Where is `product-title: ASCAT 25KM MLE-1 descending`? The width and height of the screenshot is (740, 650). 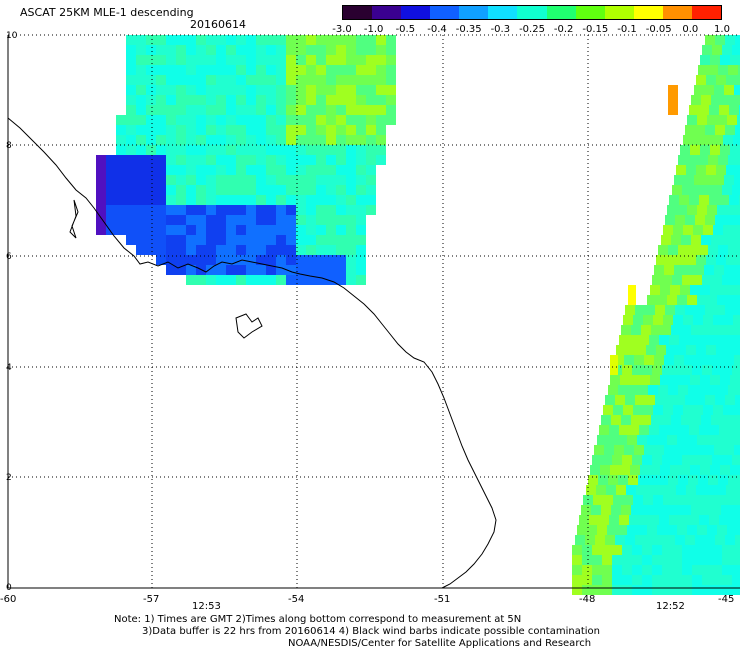 product-title: ASCAT 25KM MLE-1 descending is located at coordinates (107, 12).